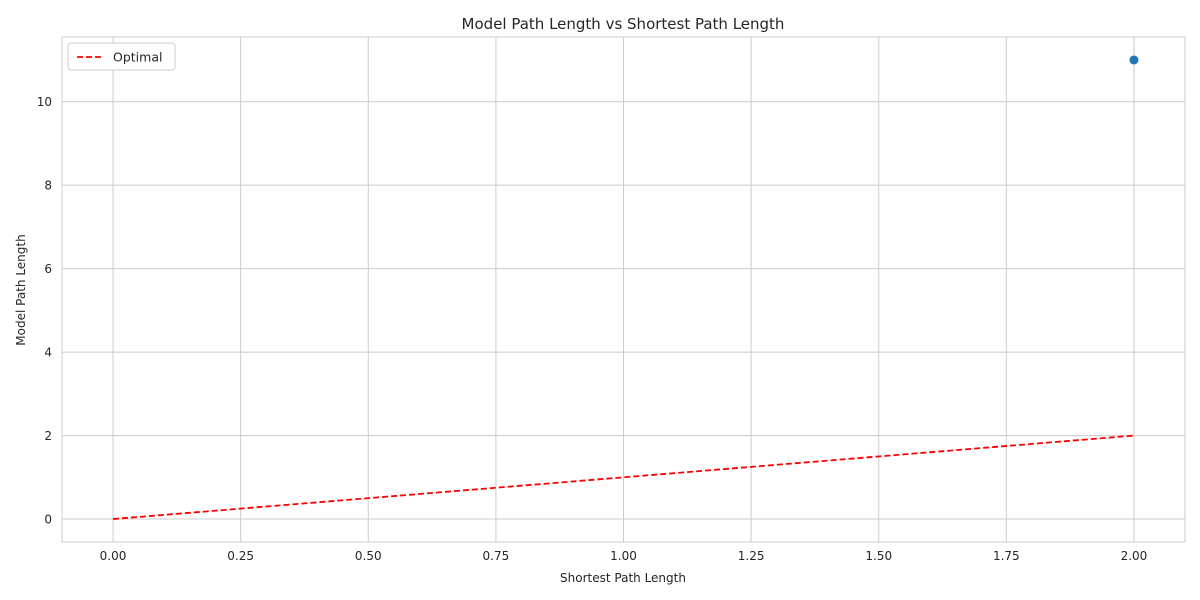 This screenshot has width=1200, height=600. I want to click on y-axis-label: Model Path Length, so click(21, 289).